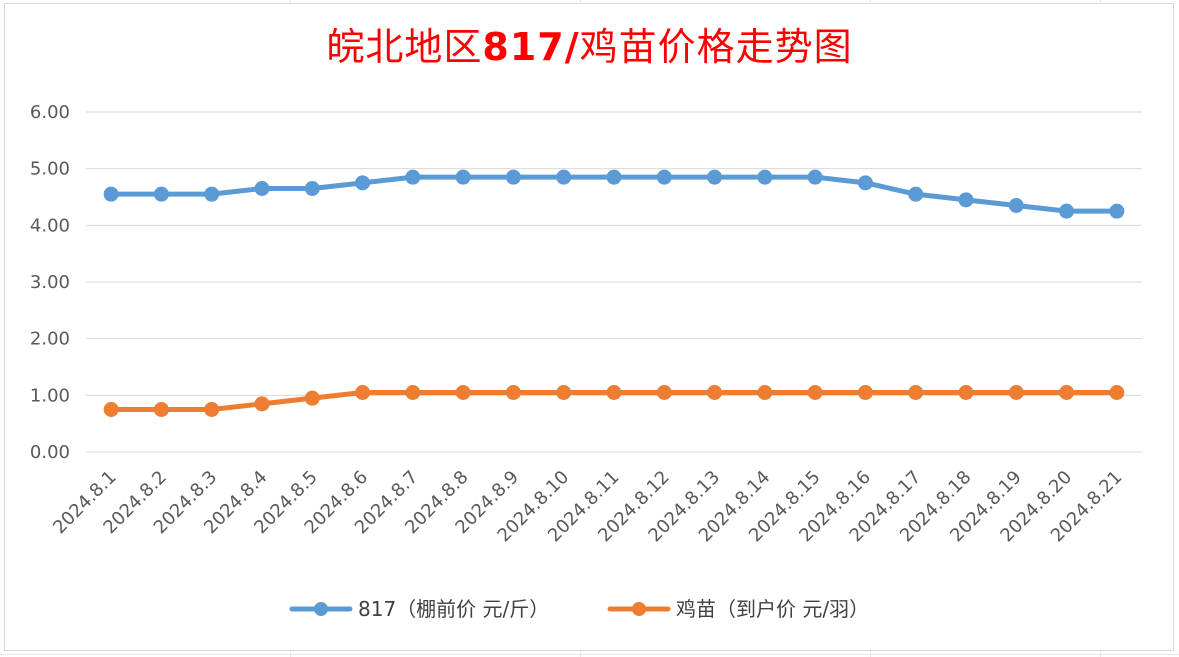 The height and width of the screenshot is (657, 1179). What do you see at coordinates (50, 339) in the screenshot?
I see `y-tick-label: 2.00` at bounding box center [50, 339].